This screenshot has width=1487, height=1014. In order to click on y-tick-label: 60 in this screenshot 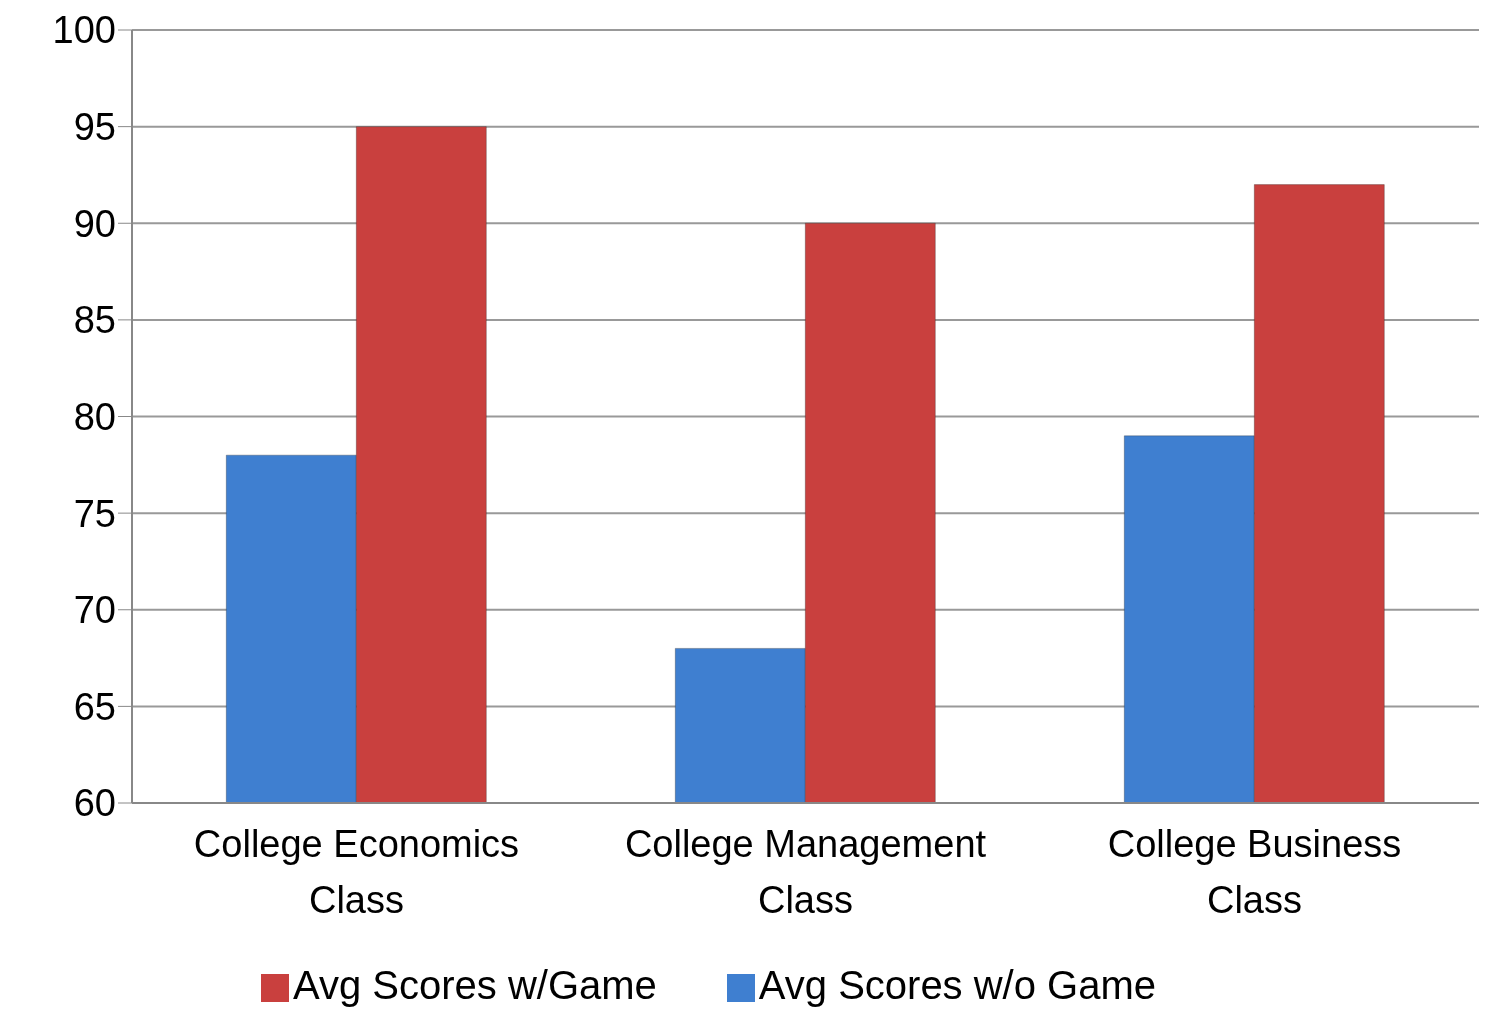, I will do `click(94, 803)`.